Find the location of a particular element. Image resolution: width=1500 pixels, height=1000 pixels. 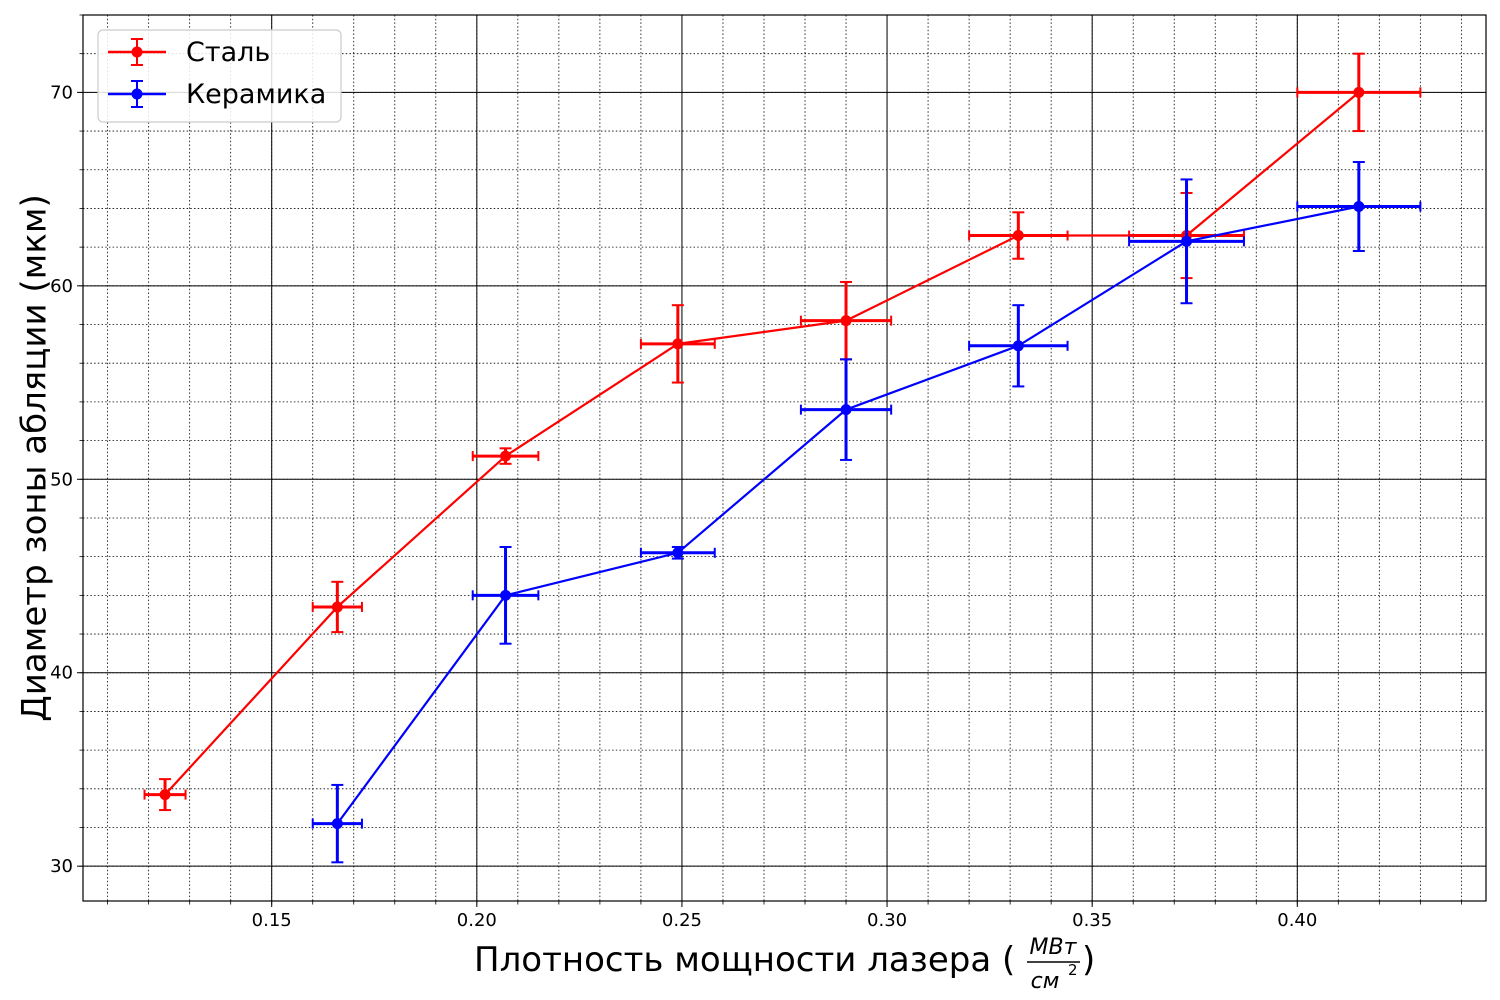

y-axis-label: Диаметр зоны абляции (мкм) is located at coordinates (35, 458).